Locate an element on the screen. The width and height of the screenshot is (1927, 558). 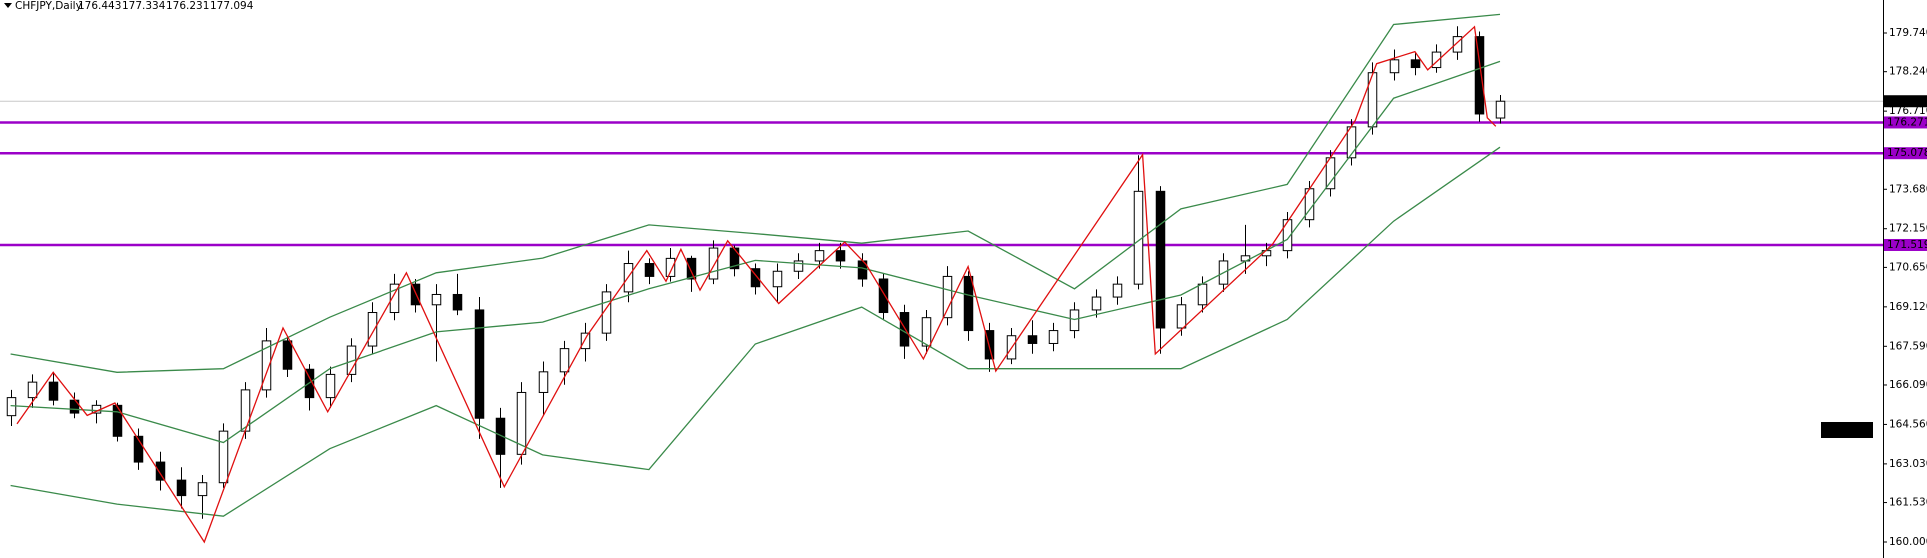
y-tick-label: 178.240 is located at coordinates (1908, 72).